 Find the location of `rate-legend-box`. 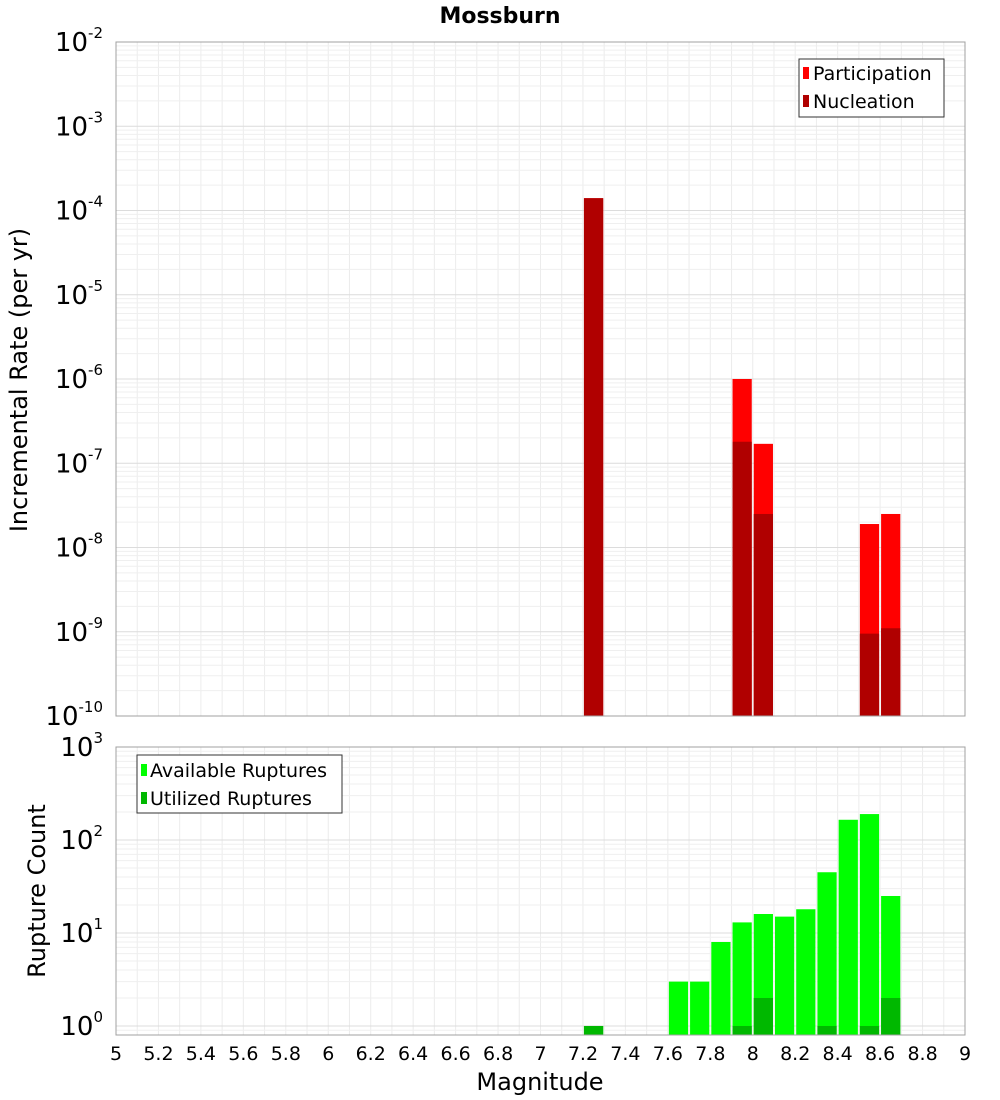

rate-legend-box is located at coordinates (871, 88).